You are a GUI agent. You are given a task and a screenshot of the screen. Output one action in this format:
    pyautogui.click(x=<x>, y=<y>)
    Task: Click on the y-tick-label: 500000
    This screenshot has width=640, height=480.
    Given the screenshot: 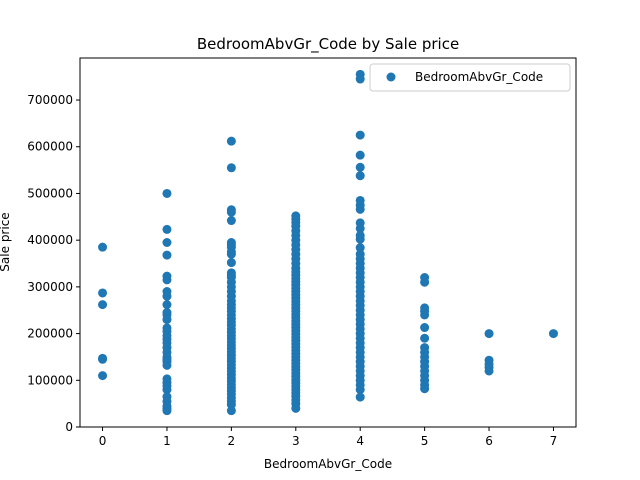 What is the action you would take?
    pyautogui.click(x=50, y=193)
    